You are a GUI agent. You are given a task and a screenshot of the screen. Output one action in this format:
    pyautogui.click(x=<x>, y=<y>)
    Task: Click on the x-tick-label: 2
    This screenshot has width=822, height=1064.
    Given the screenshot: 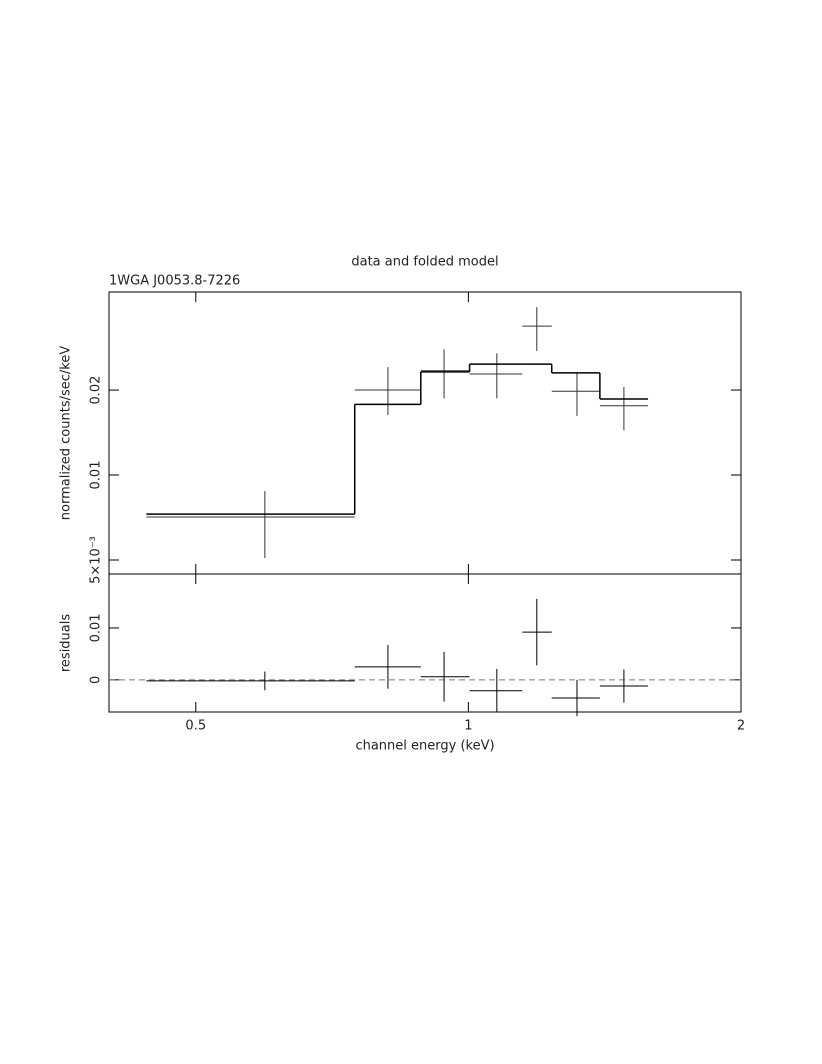 What is the action you would take?
    pyautogui.click(x=741, y=726)
    